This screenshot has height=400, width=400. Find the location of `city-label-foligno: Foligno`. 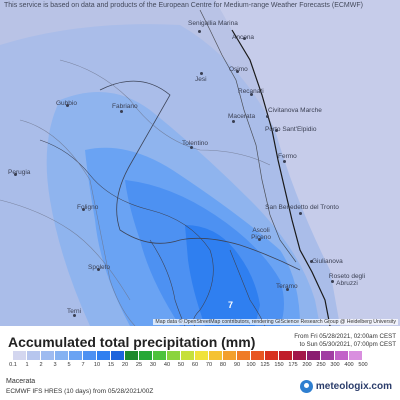

city-label-foligno: Foligno is located at coordinates (88, 207).